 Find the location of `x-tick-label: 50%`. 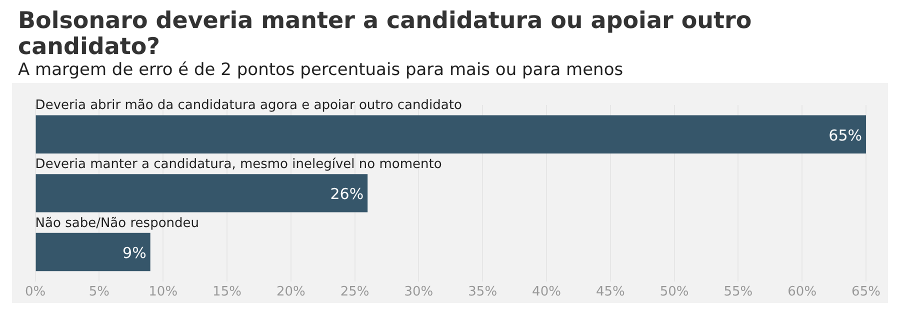

x-tick-label: 50% is located at coordinates (674, 292).